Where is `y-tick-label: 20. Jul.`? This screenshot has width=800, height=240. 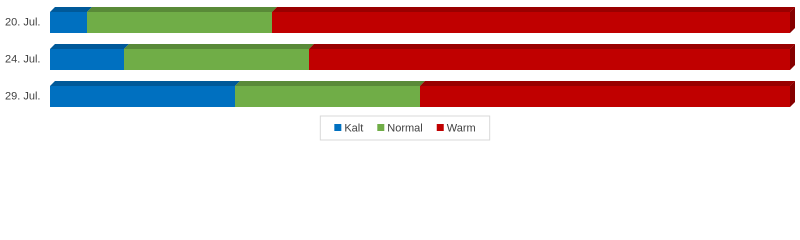 y-tick-label: 20. Jul. is located at coordinates (22, 22).